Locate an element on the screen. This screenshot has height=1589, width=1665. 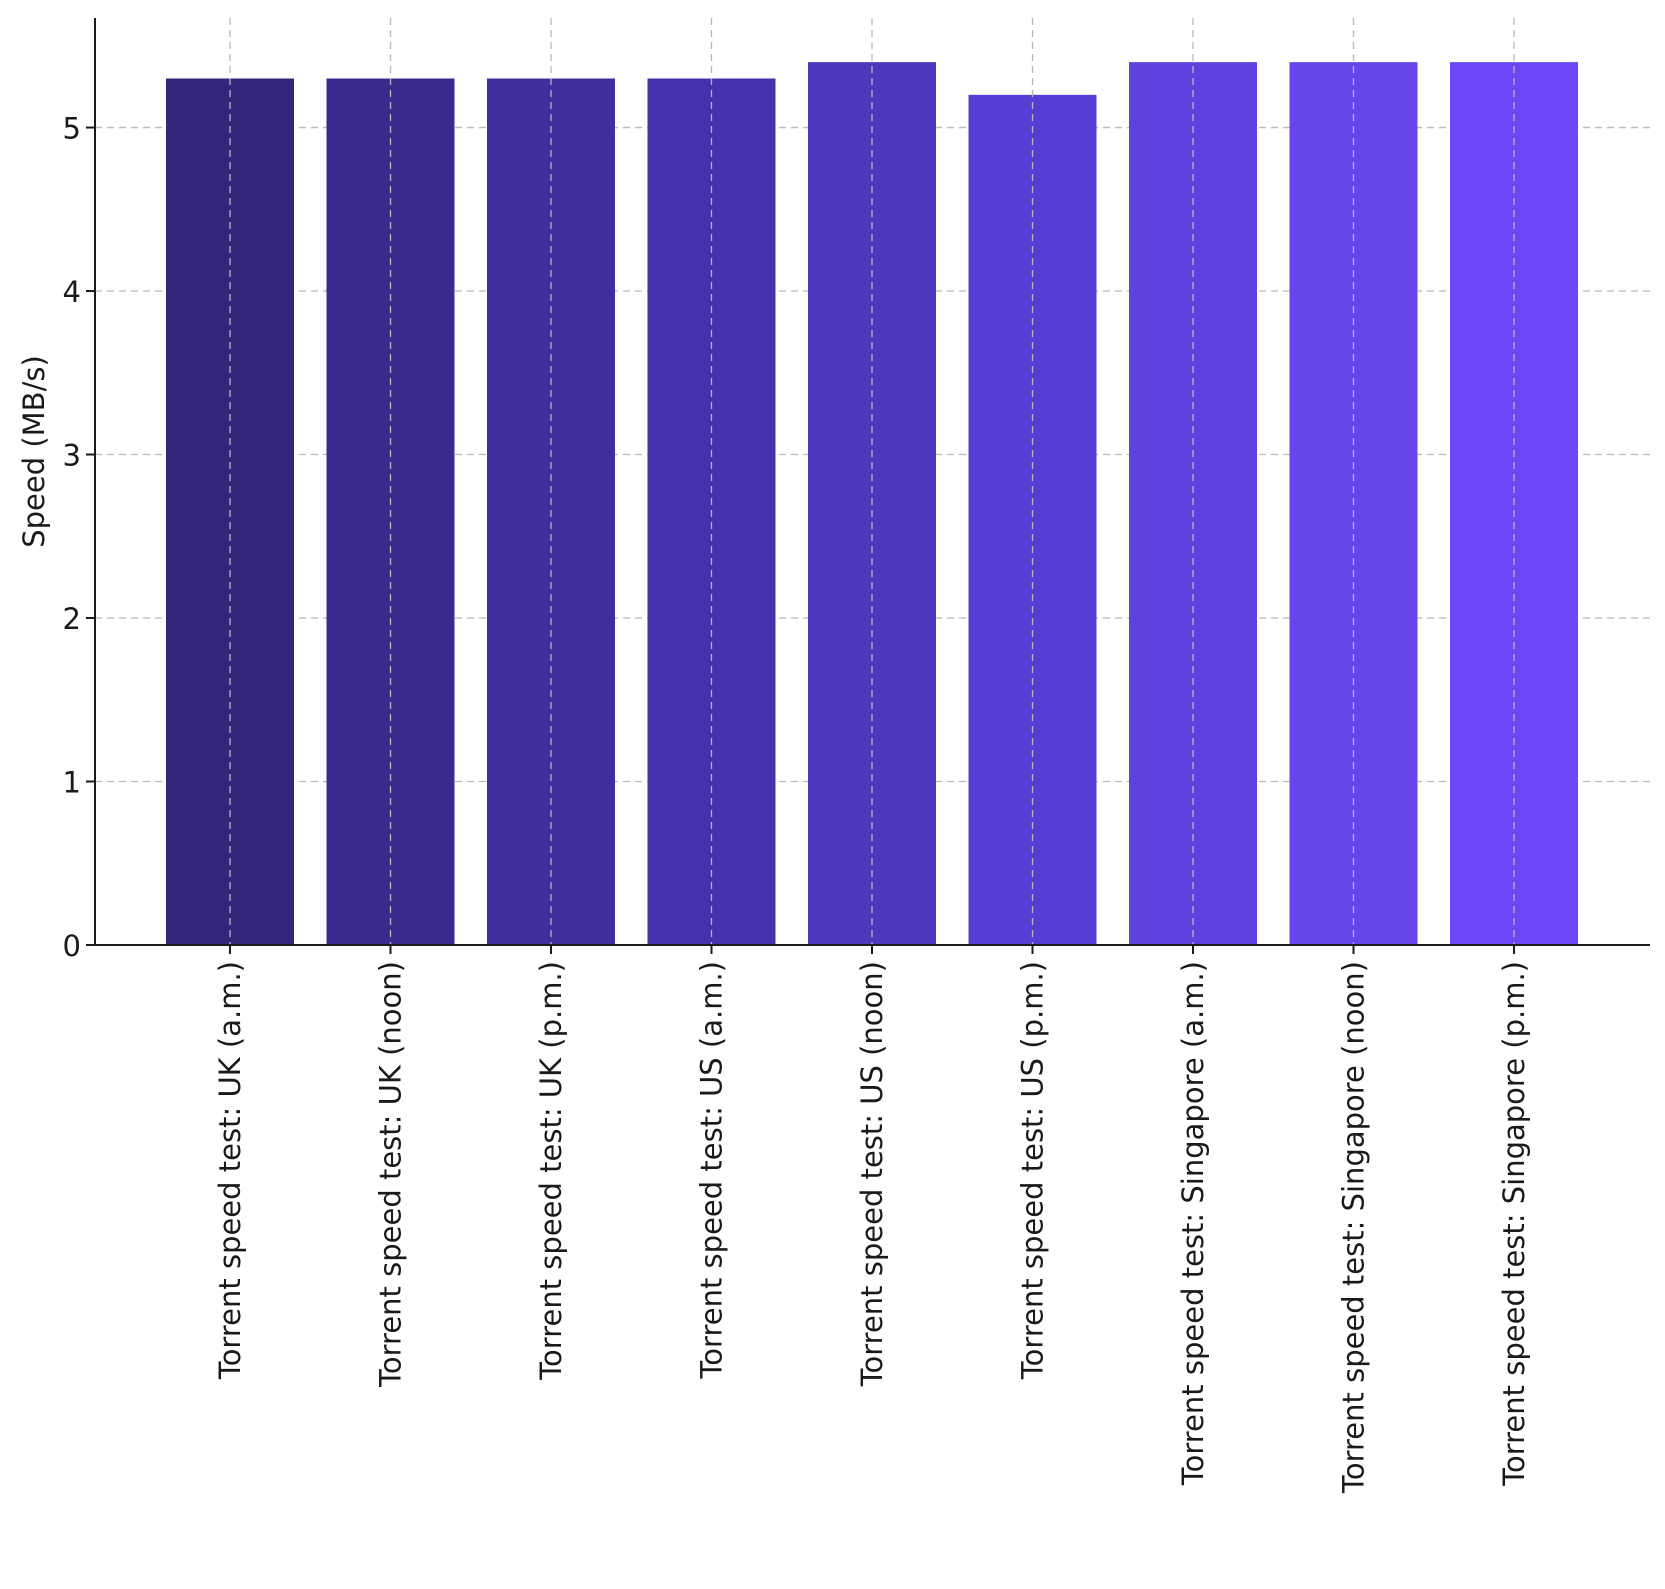
y-tick-label: 0 is located at coordinates (72, 946).